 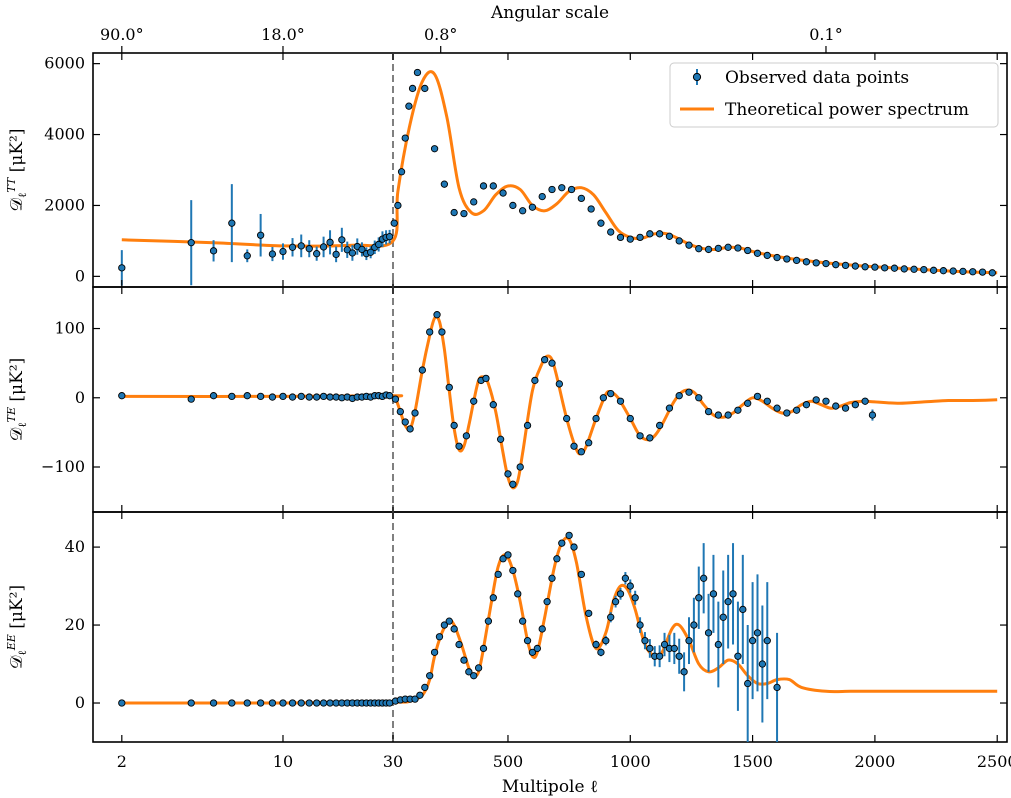 What do you see at coordinates (17, 609) in the screenshot?
I see `y-axis-label-unit-EE: [μK²]` at bounding box center [17, 609].